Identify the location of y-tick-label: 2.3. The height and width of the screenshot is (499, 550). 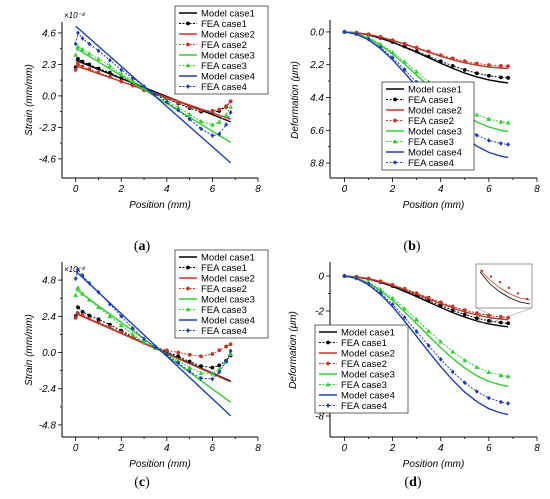
(48, 65).